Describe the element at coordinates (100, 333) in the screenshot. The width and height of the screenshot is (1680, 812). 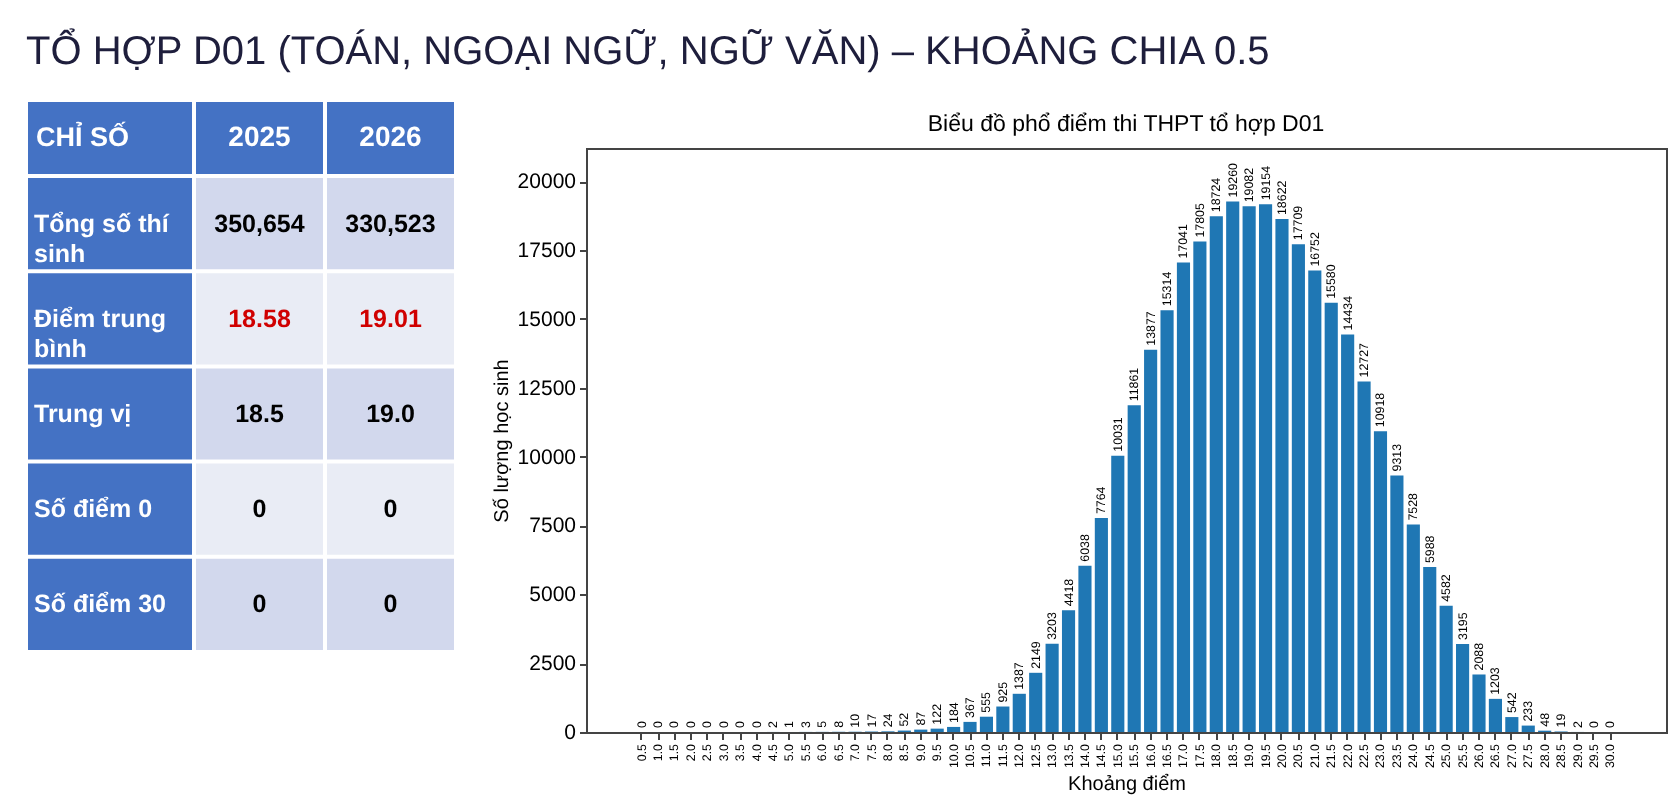
I see `category-label: Điểm trung bình` at that location.